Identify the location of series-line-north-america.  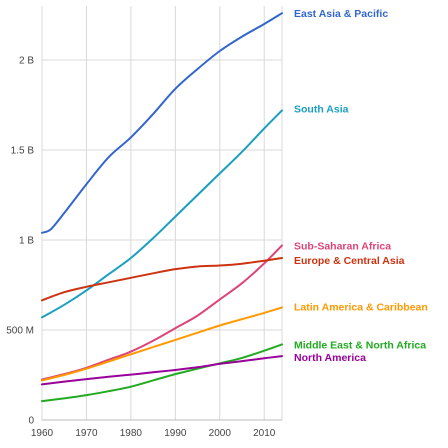
(162, 370).